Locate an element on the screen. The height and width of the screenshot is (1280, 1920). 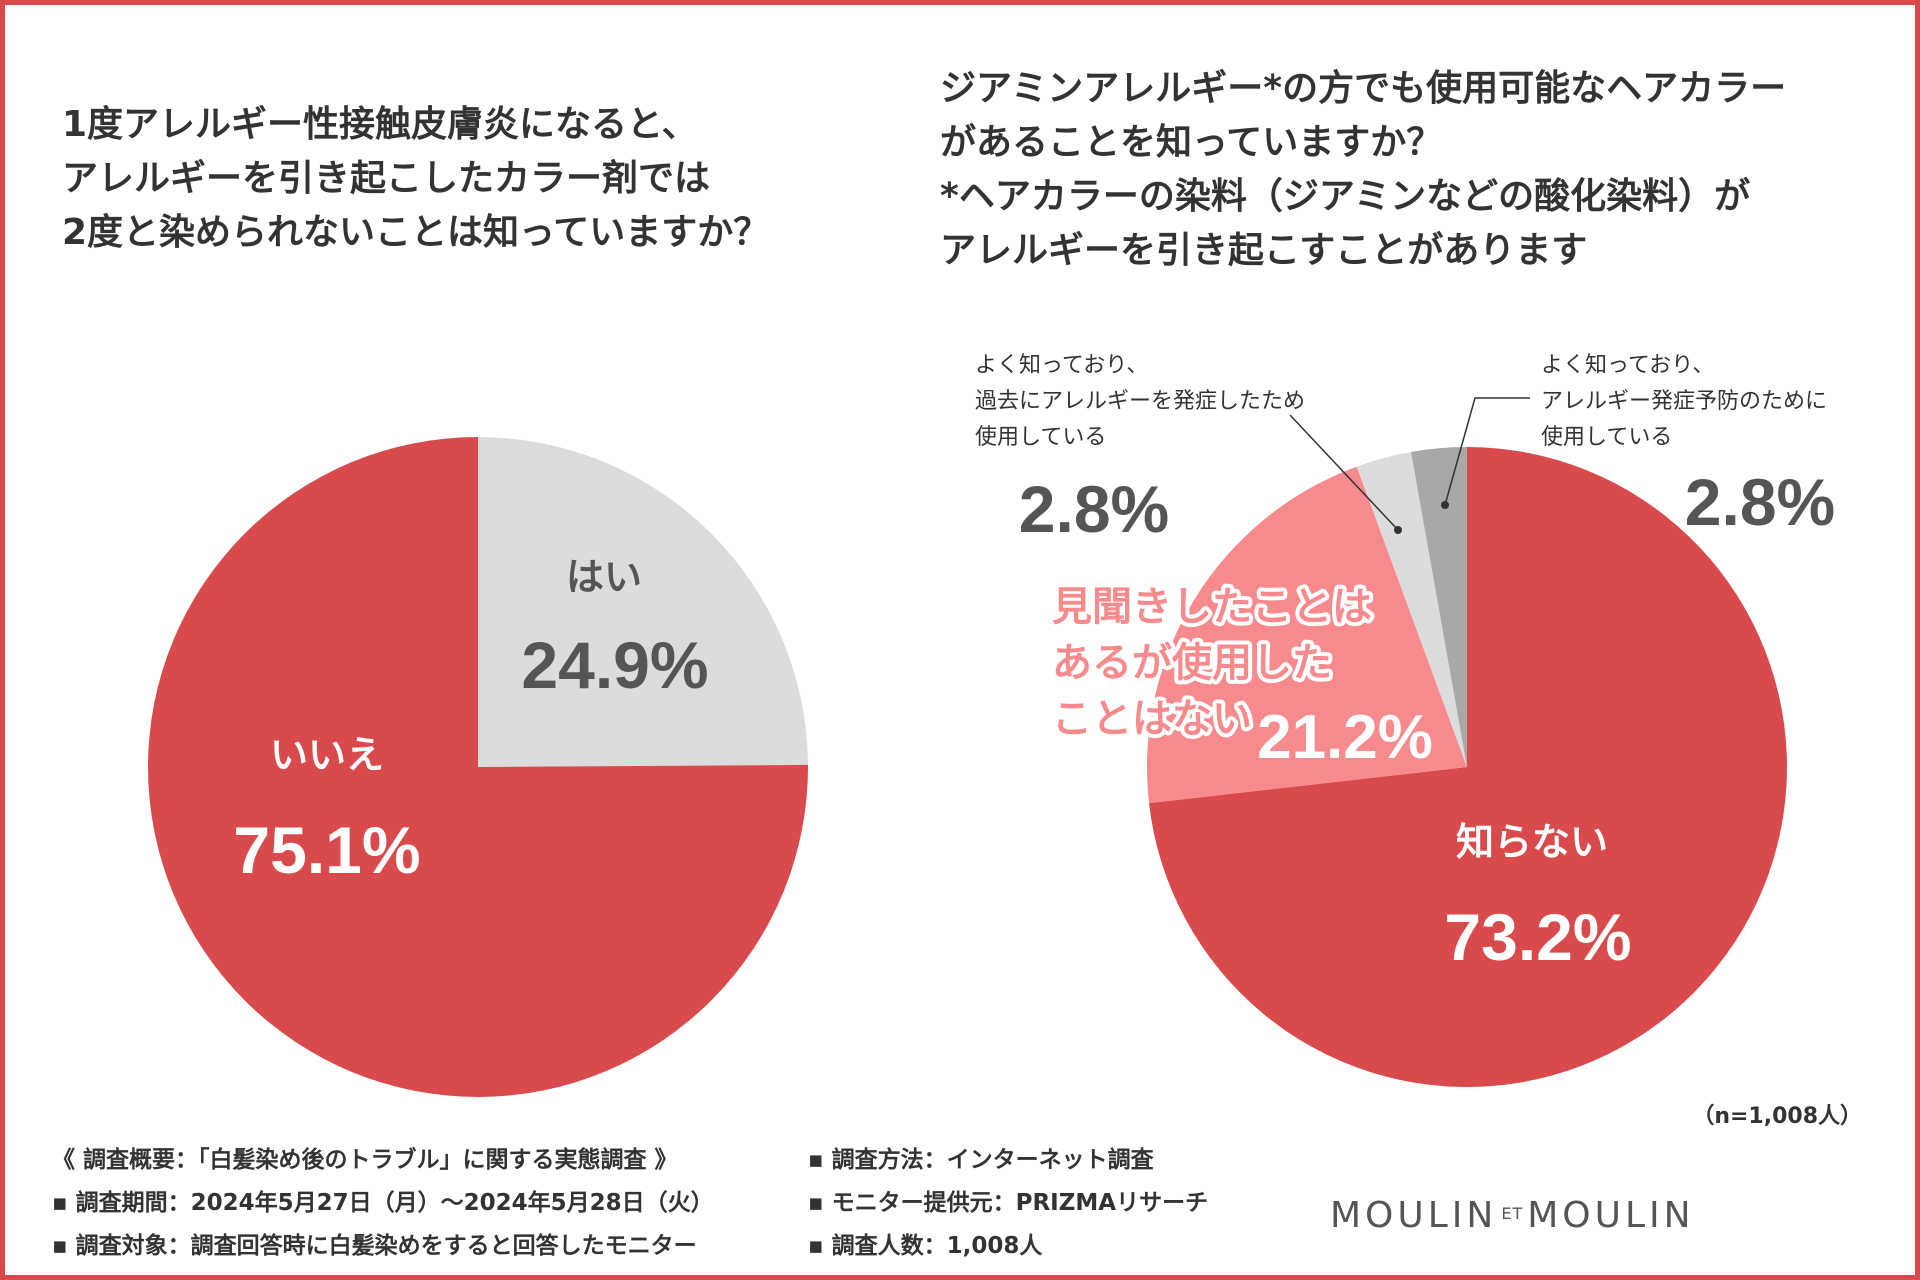
callout-past-allergy: よく知っており、 過去にアレルギーを発症したため 使用している is located at coordinates (1140, 401).